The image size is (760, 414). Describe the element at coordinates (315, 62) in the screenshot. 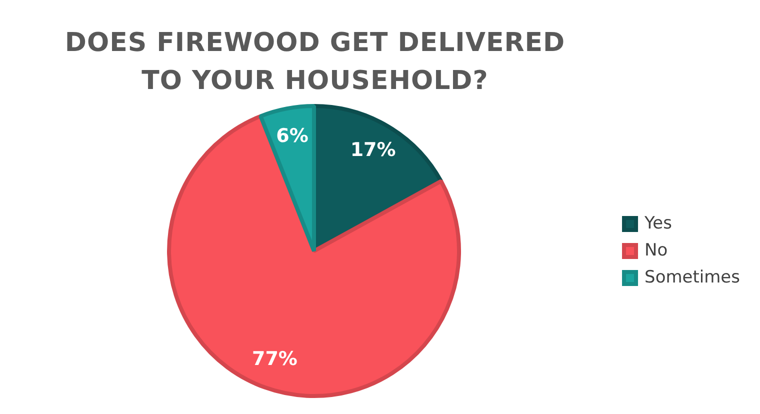

I see `chart-title: DOES FIREWOOD GET DELIVERED TO YOUR HOUSEHOLD?` at that location.